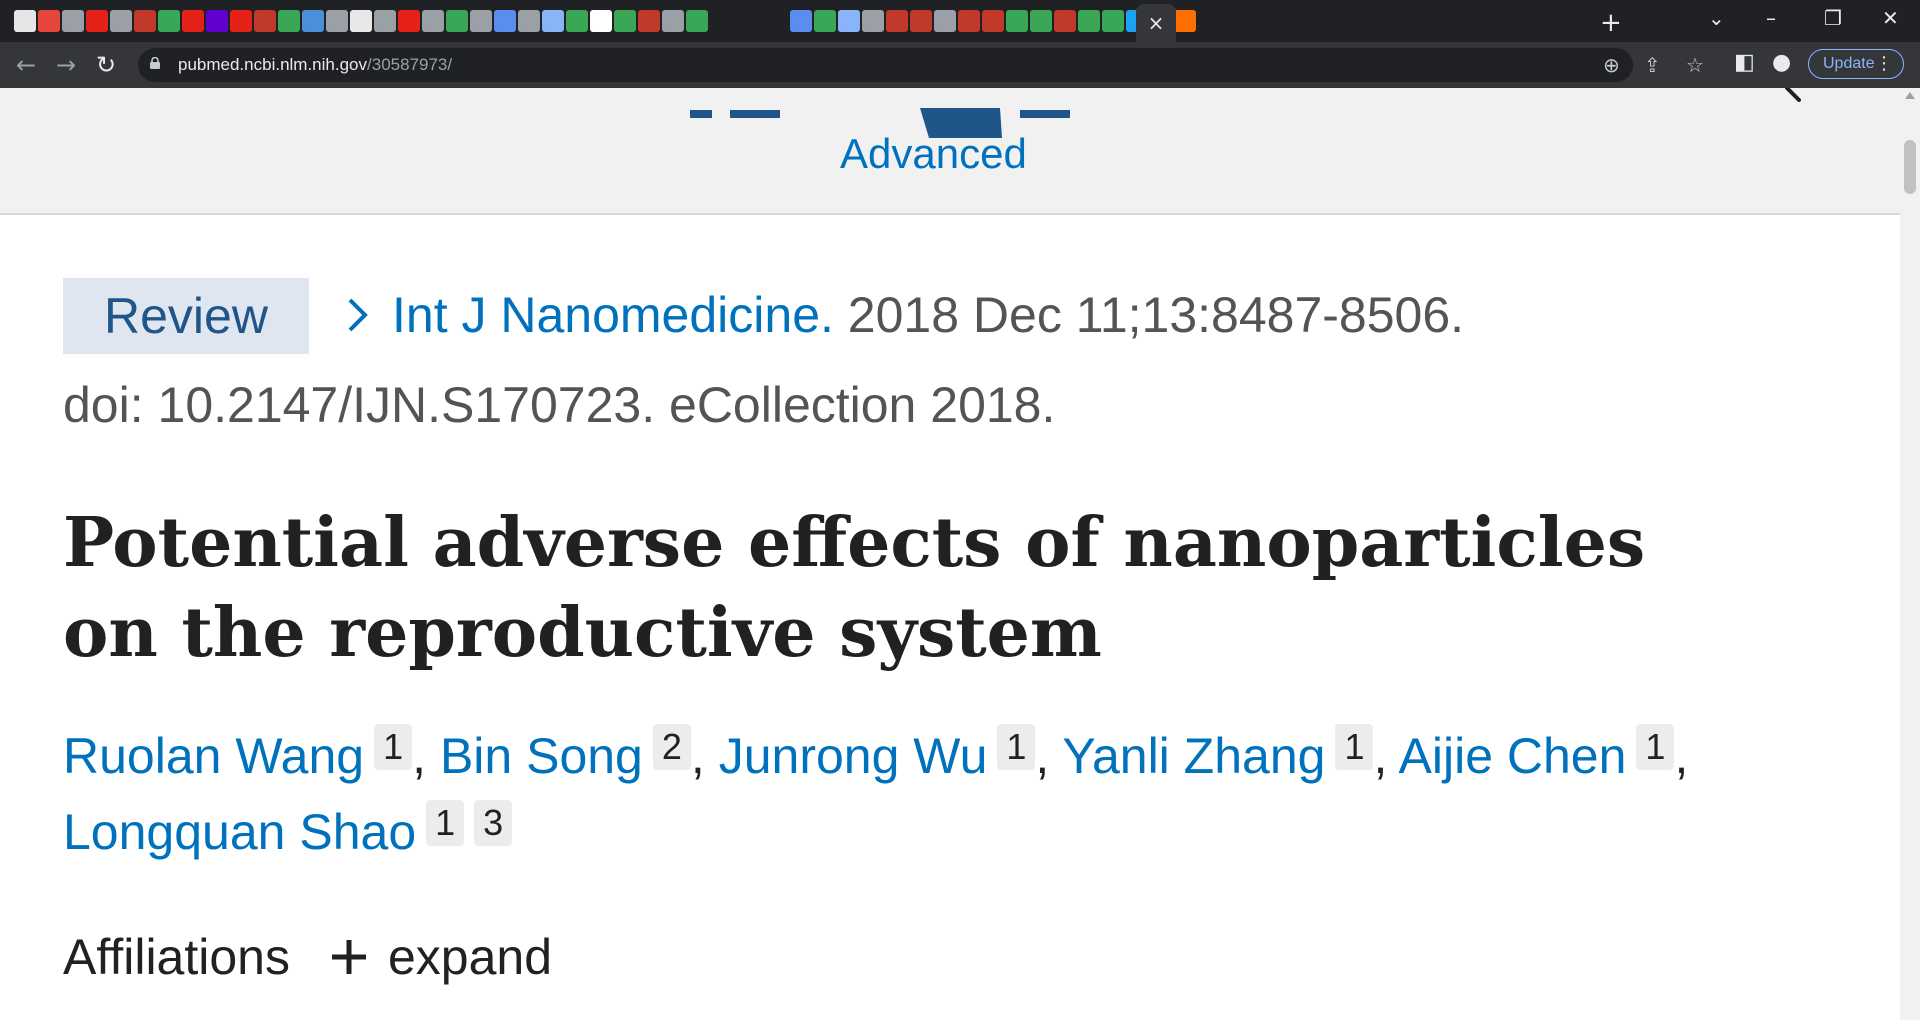 The width and height of the screenshot is (1920, 1020). Describe the element at coordinates (106, 65) in the screenshot. I see `reload-icon: ↻` at that location.